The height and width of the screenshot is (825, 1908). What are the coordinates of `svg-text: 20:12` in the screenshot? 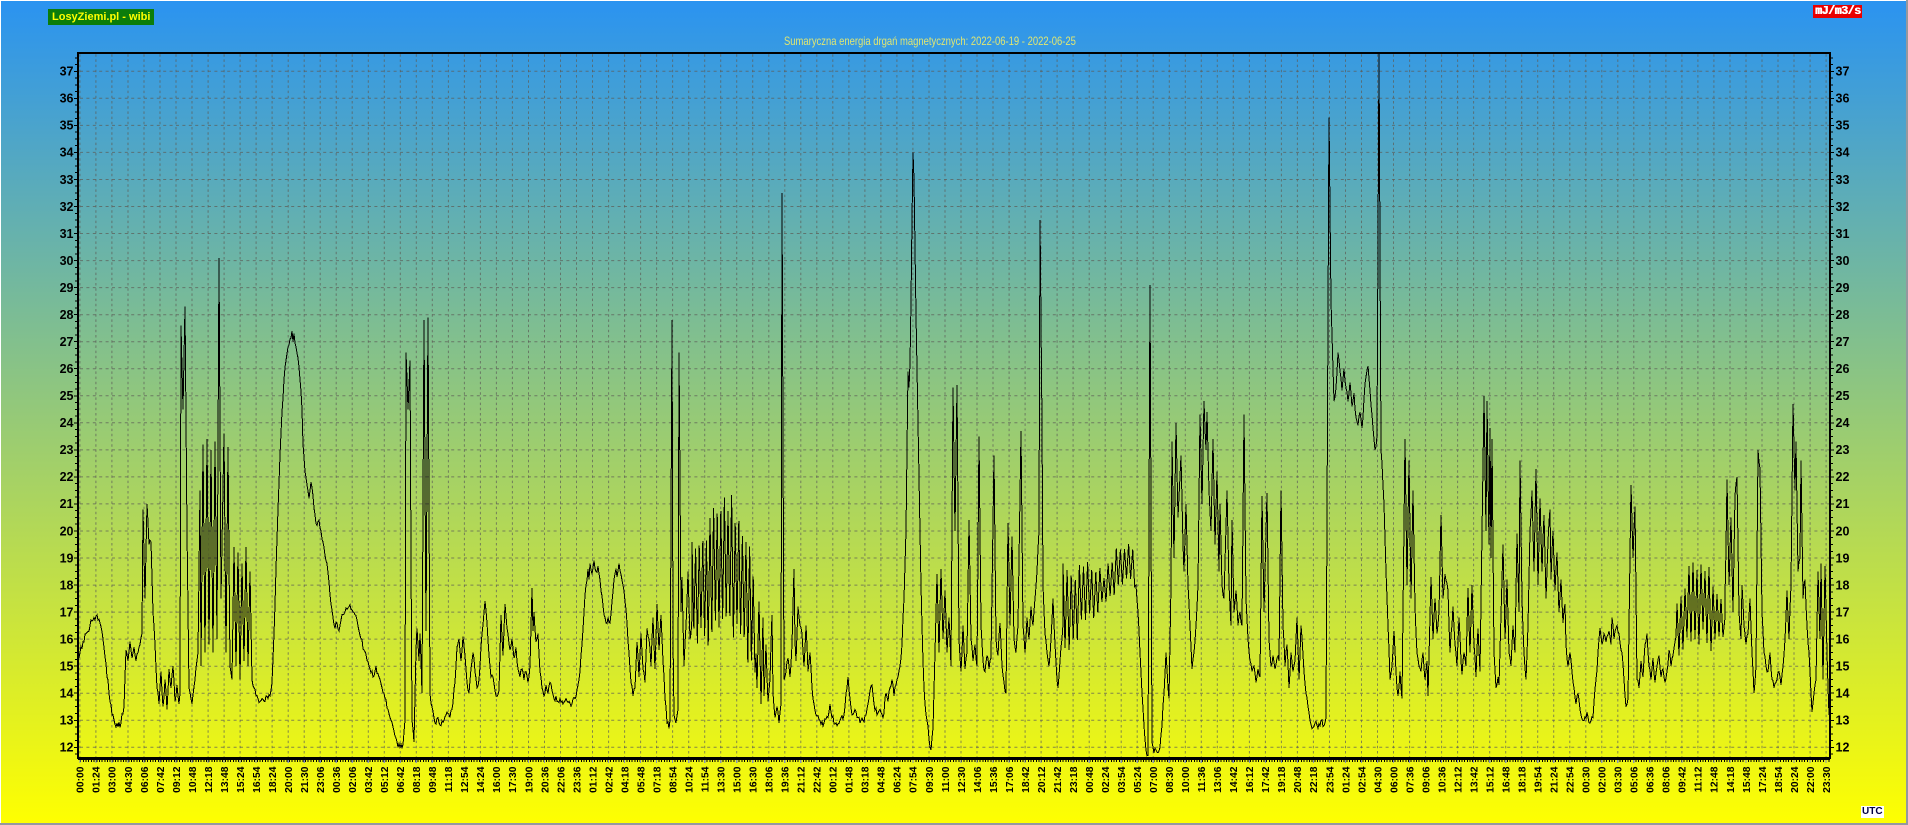 It's located at (1042, 779).